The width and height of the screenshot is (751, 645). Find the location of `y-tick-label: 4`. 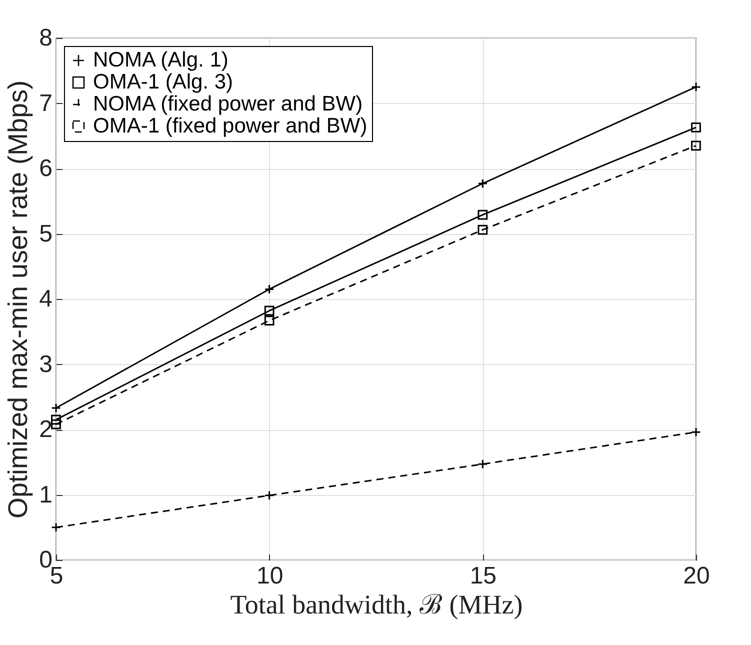

y-tick-label: 4 is located at coordinates (45, 299).